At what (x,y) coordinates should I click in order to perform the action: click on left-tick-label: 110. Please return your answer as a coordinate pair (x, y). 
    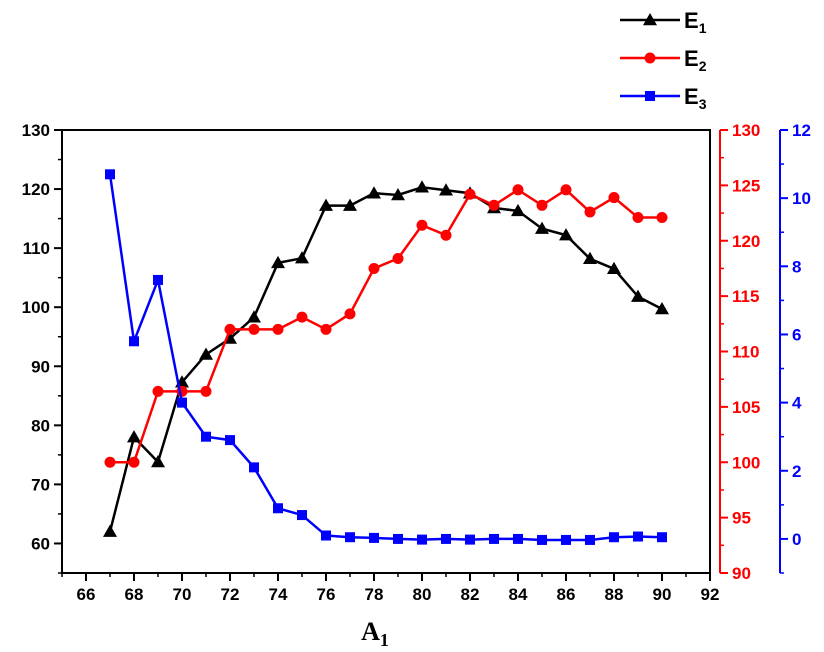
    Looking at the image, I should click on (36, 248).